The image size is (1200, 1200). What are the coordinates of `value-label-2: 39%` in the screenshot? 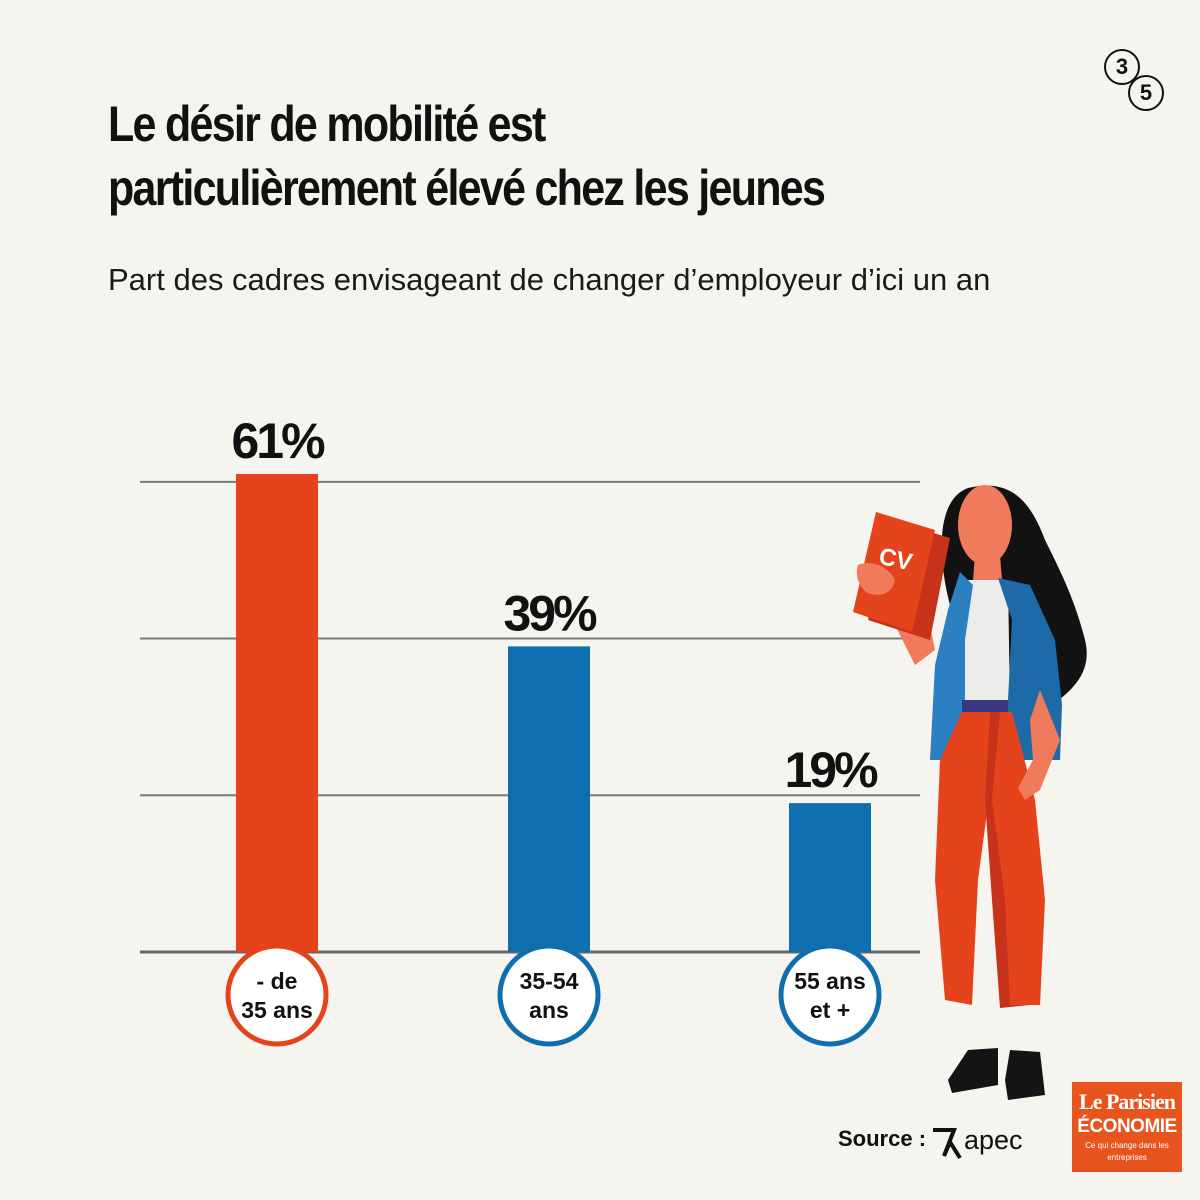 It's located at (550, 613).